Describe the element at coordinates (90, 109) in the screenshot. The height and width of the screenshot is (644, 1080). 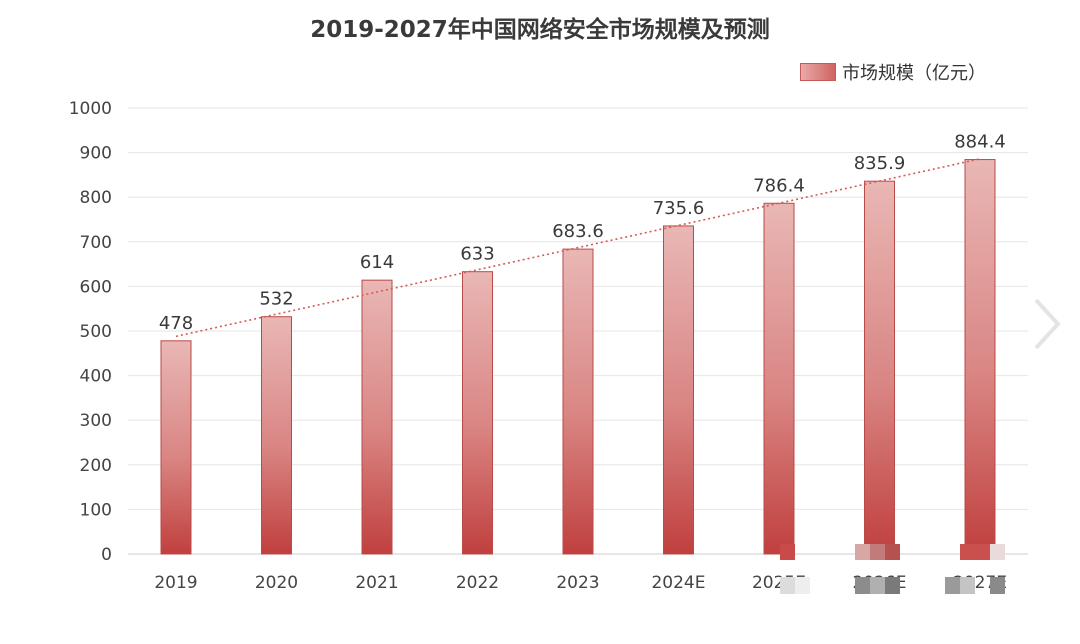
I see `y-tick-label: 1000` at that location.